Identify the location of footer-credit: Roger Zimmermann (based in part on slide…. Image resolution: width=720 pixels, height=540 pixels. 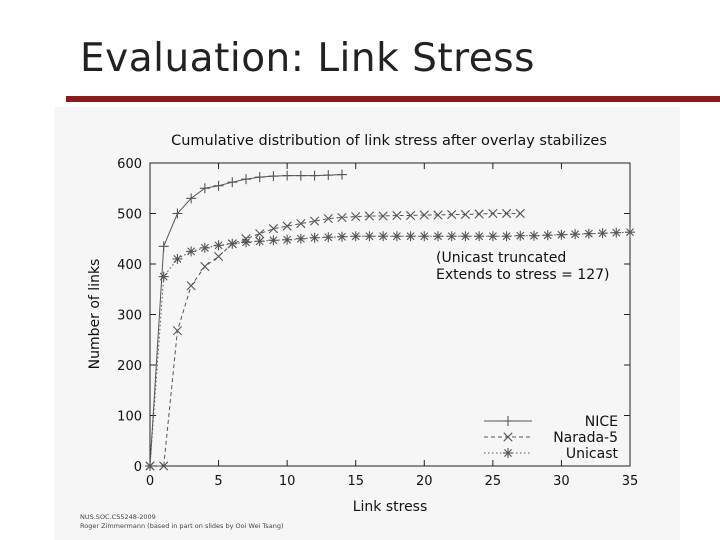
(182, 526).